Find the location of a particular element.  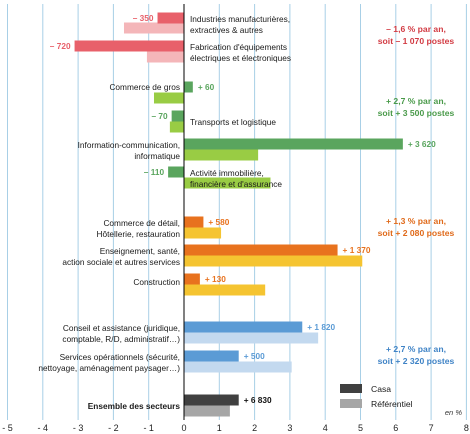

x-tick-label: - 3 is located at coordinates (78, 428).